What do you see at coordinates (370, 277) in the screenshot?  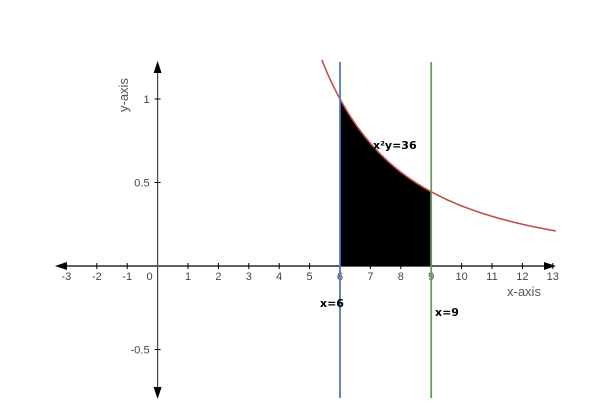 I see `x-tick-label: 7` at bounding box center [370, 277].